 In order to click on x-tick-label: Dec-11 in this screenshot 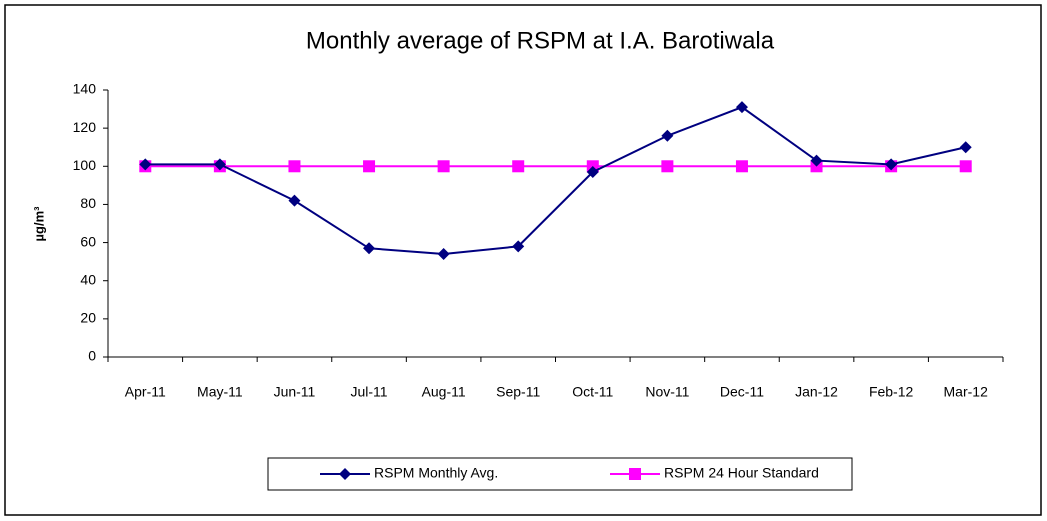, I will do `click(742, 392)`.